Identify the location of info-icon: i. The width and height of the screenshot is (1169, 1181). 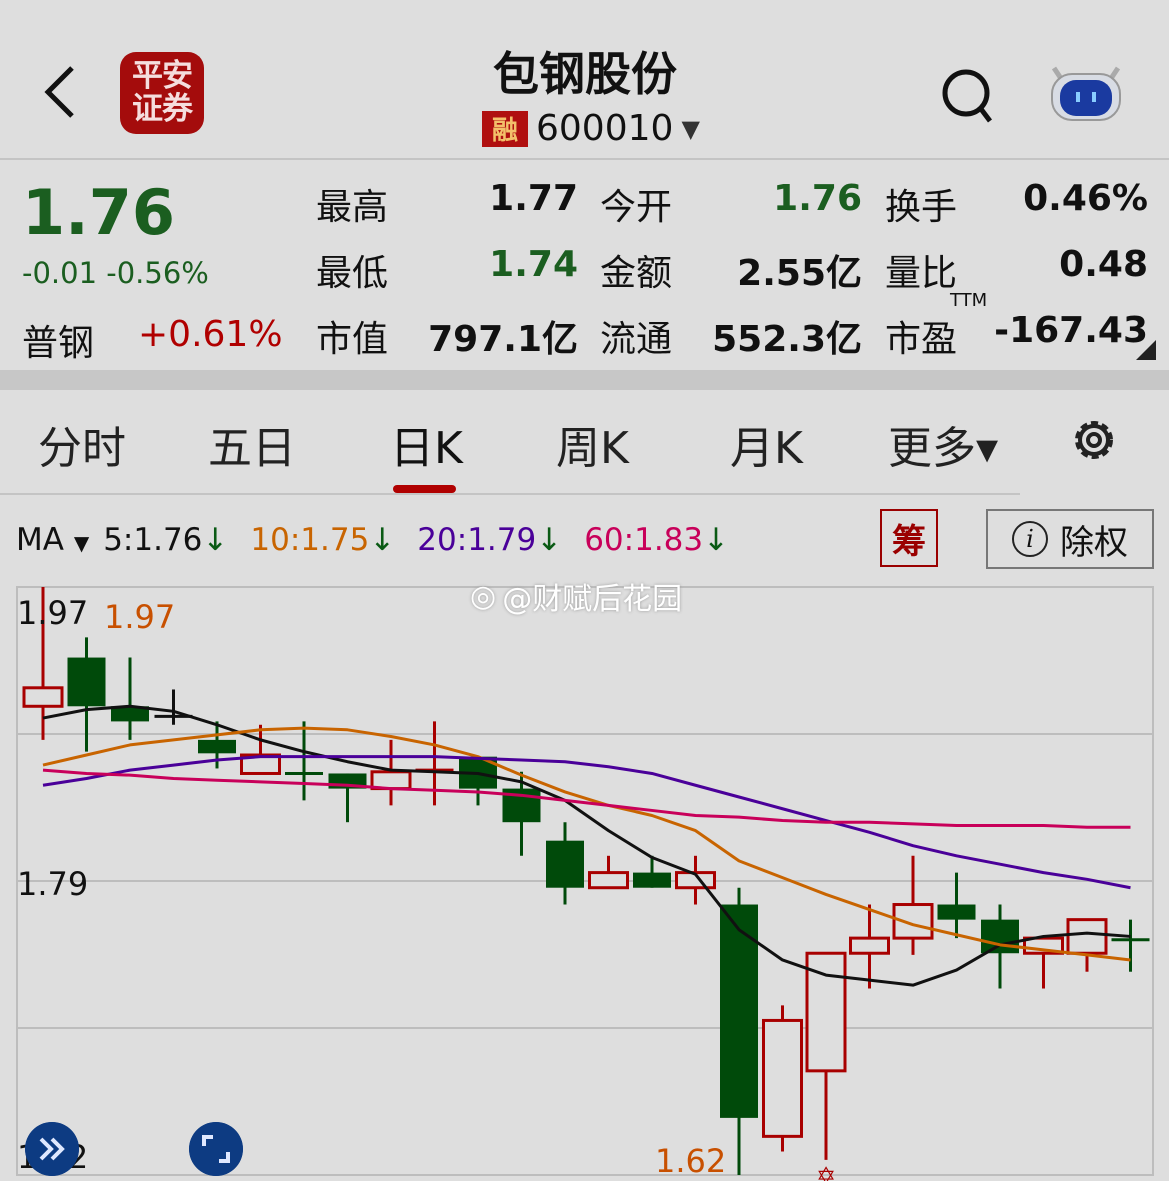
(1030, 539).